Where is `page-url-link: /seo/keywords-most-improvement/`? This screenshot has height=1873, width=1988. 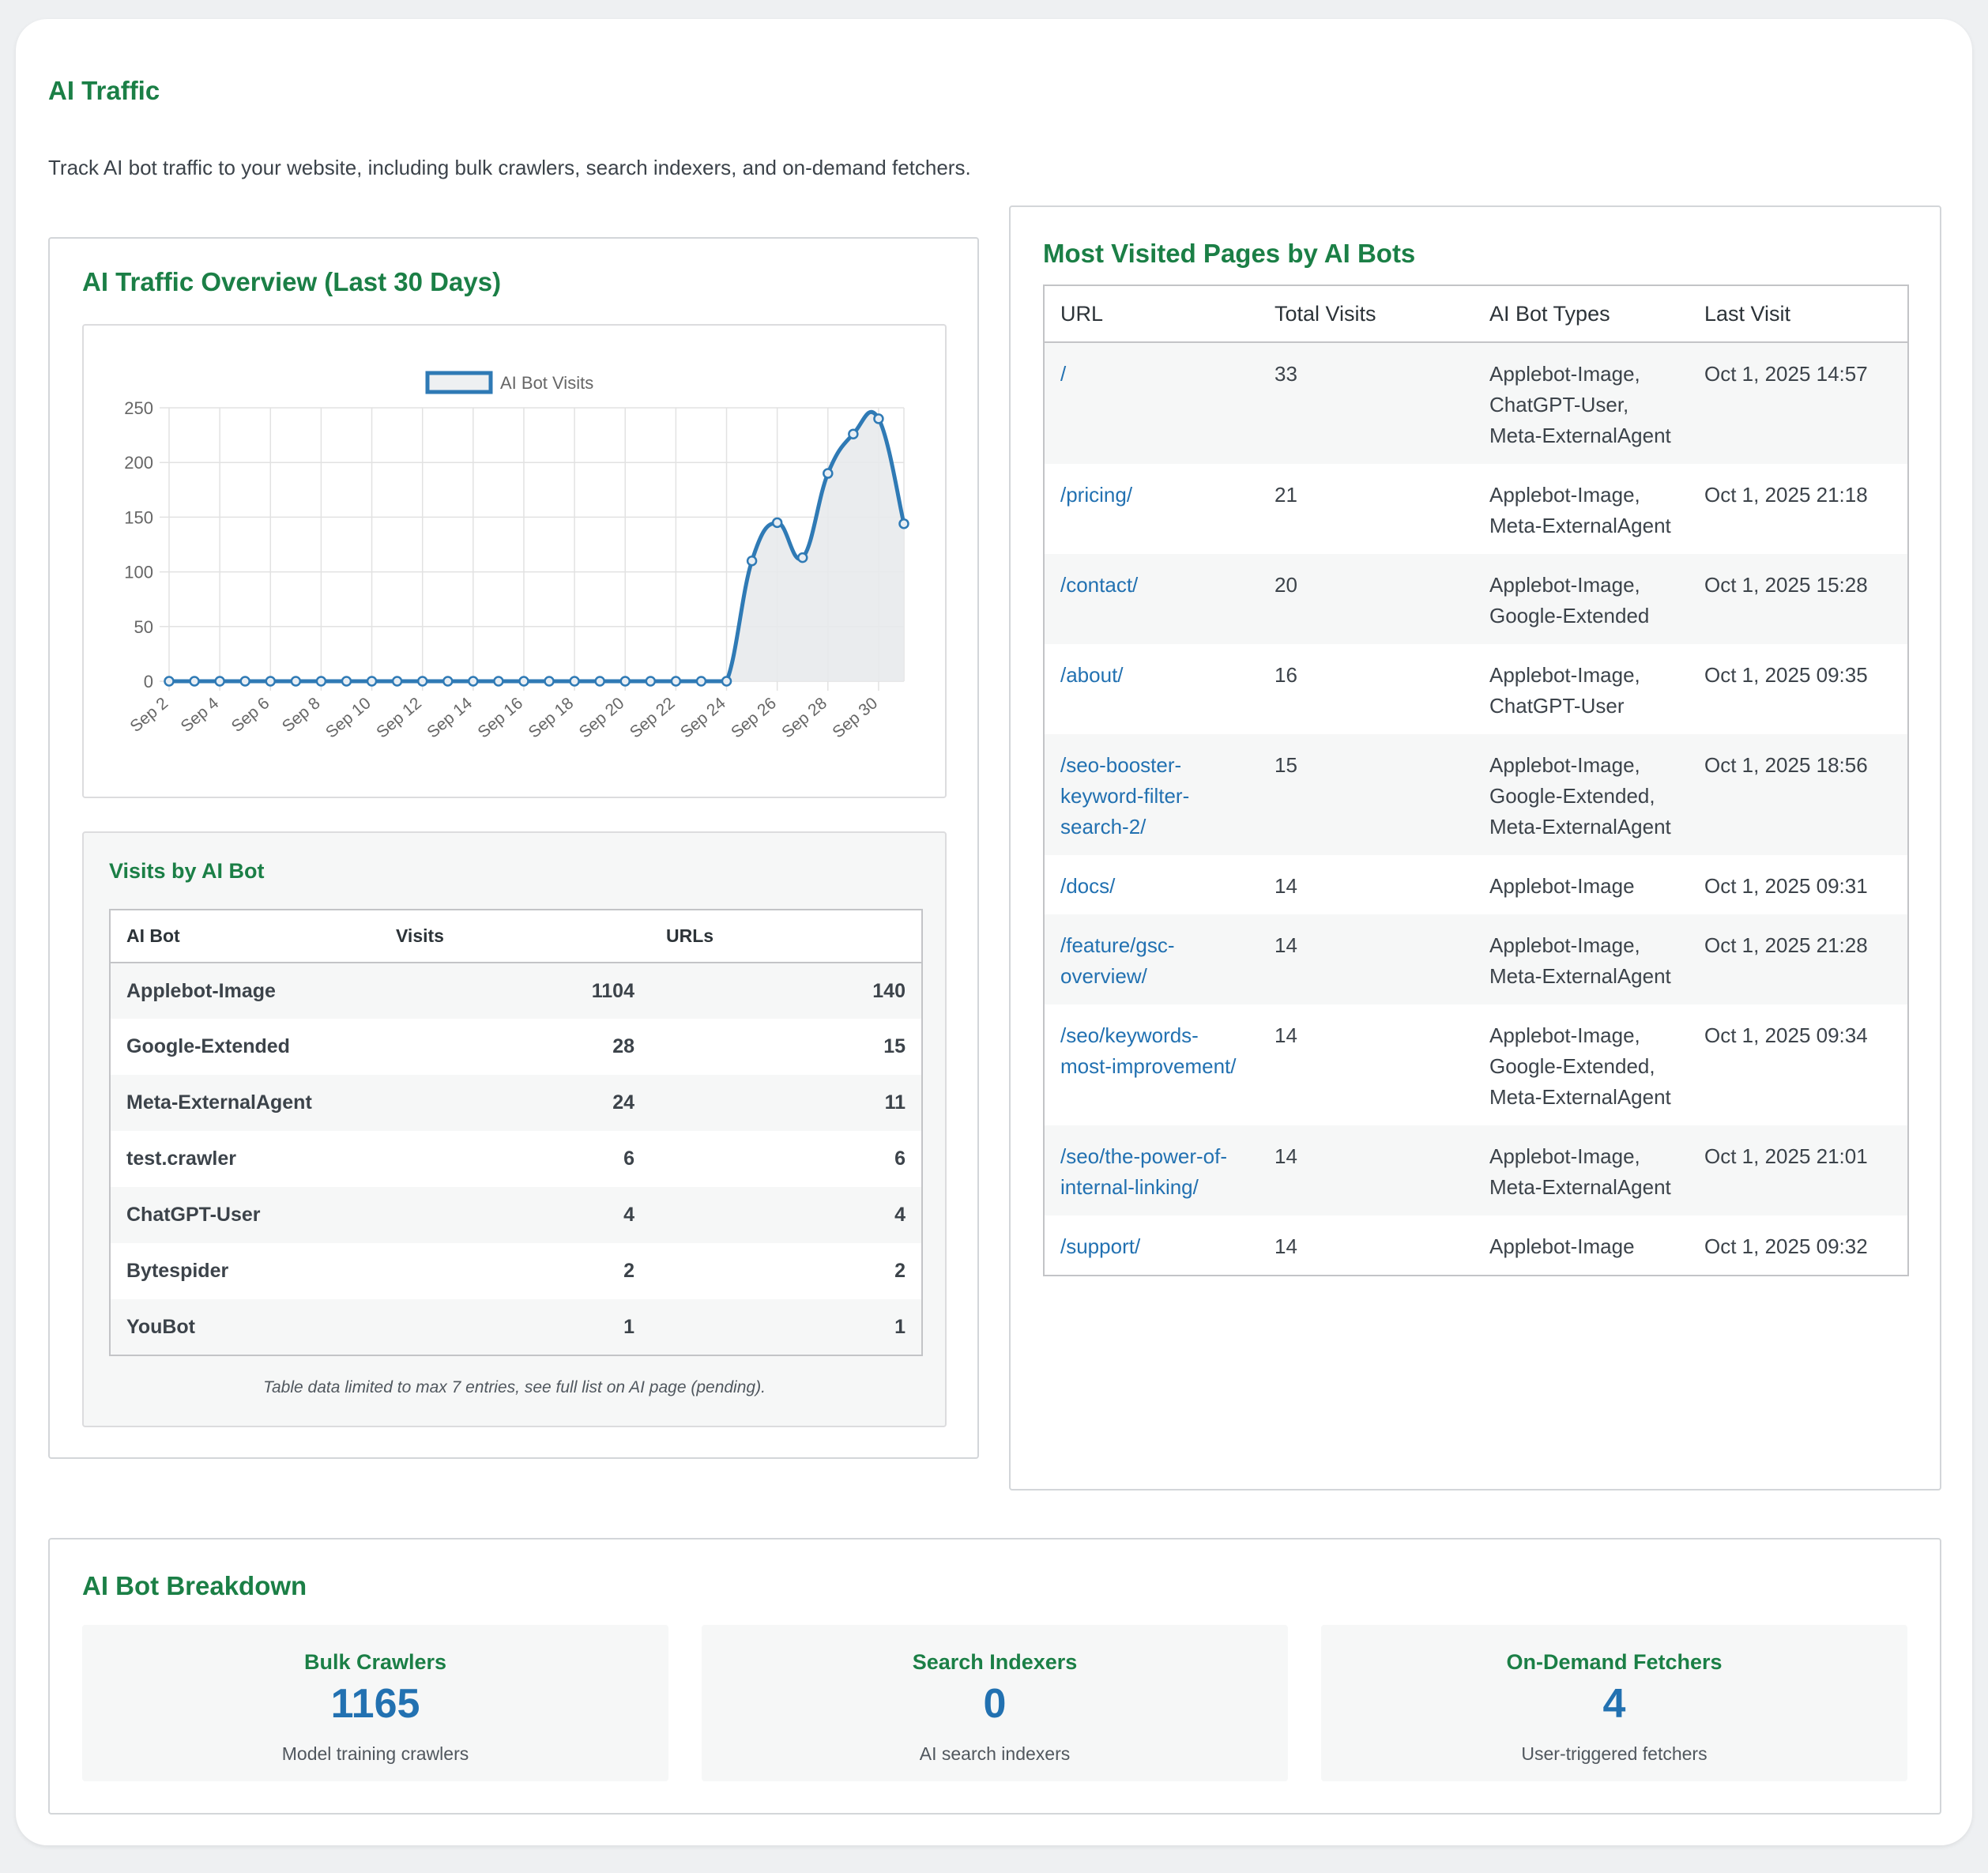
page-url-link: /seo/keywords-most-improvement/ is located at coordinates (1148, 1050).